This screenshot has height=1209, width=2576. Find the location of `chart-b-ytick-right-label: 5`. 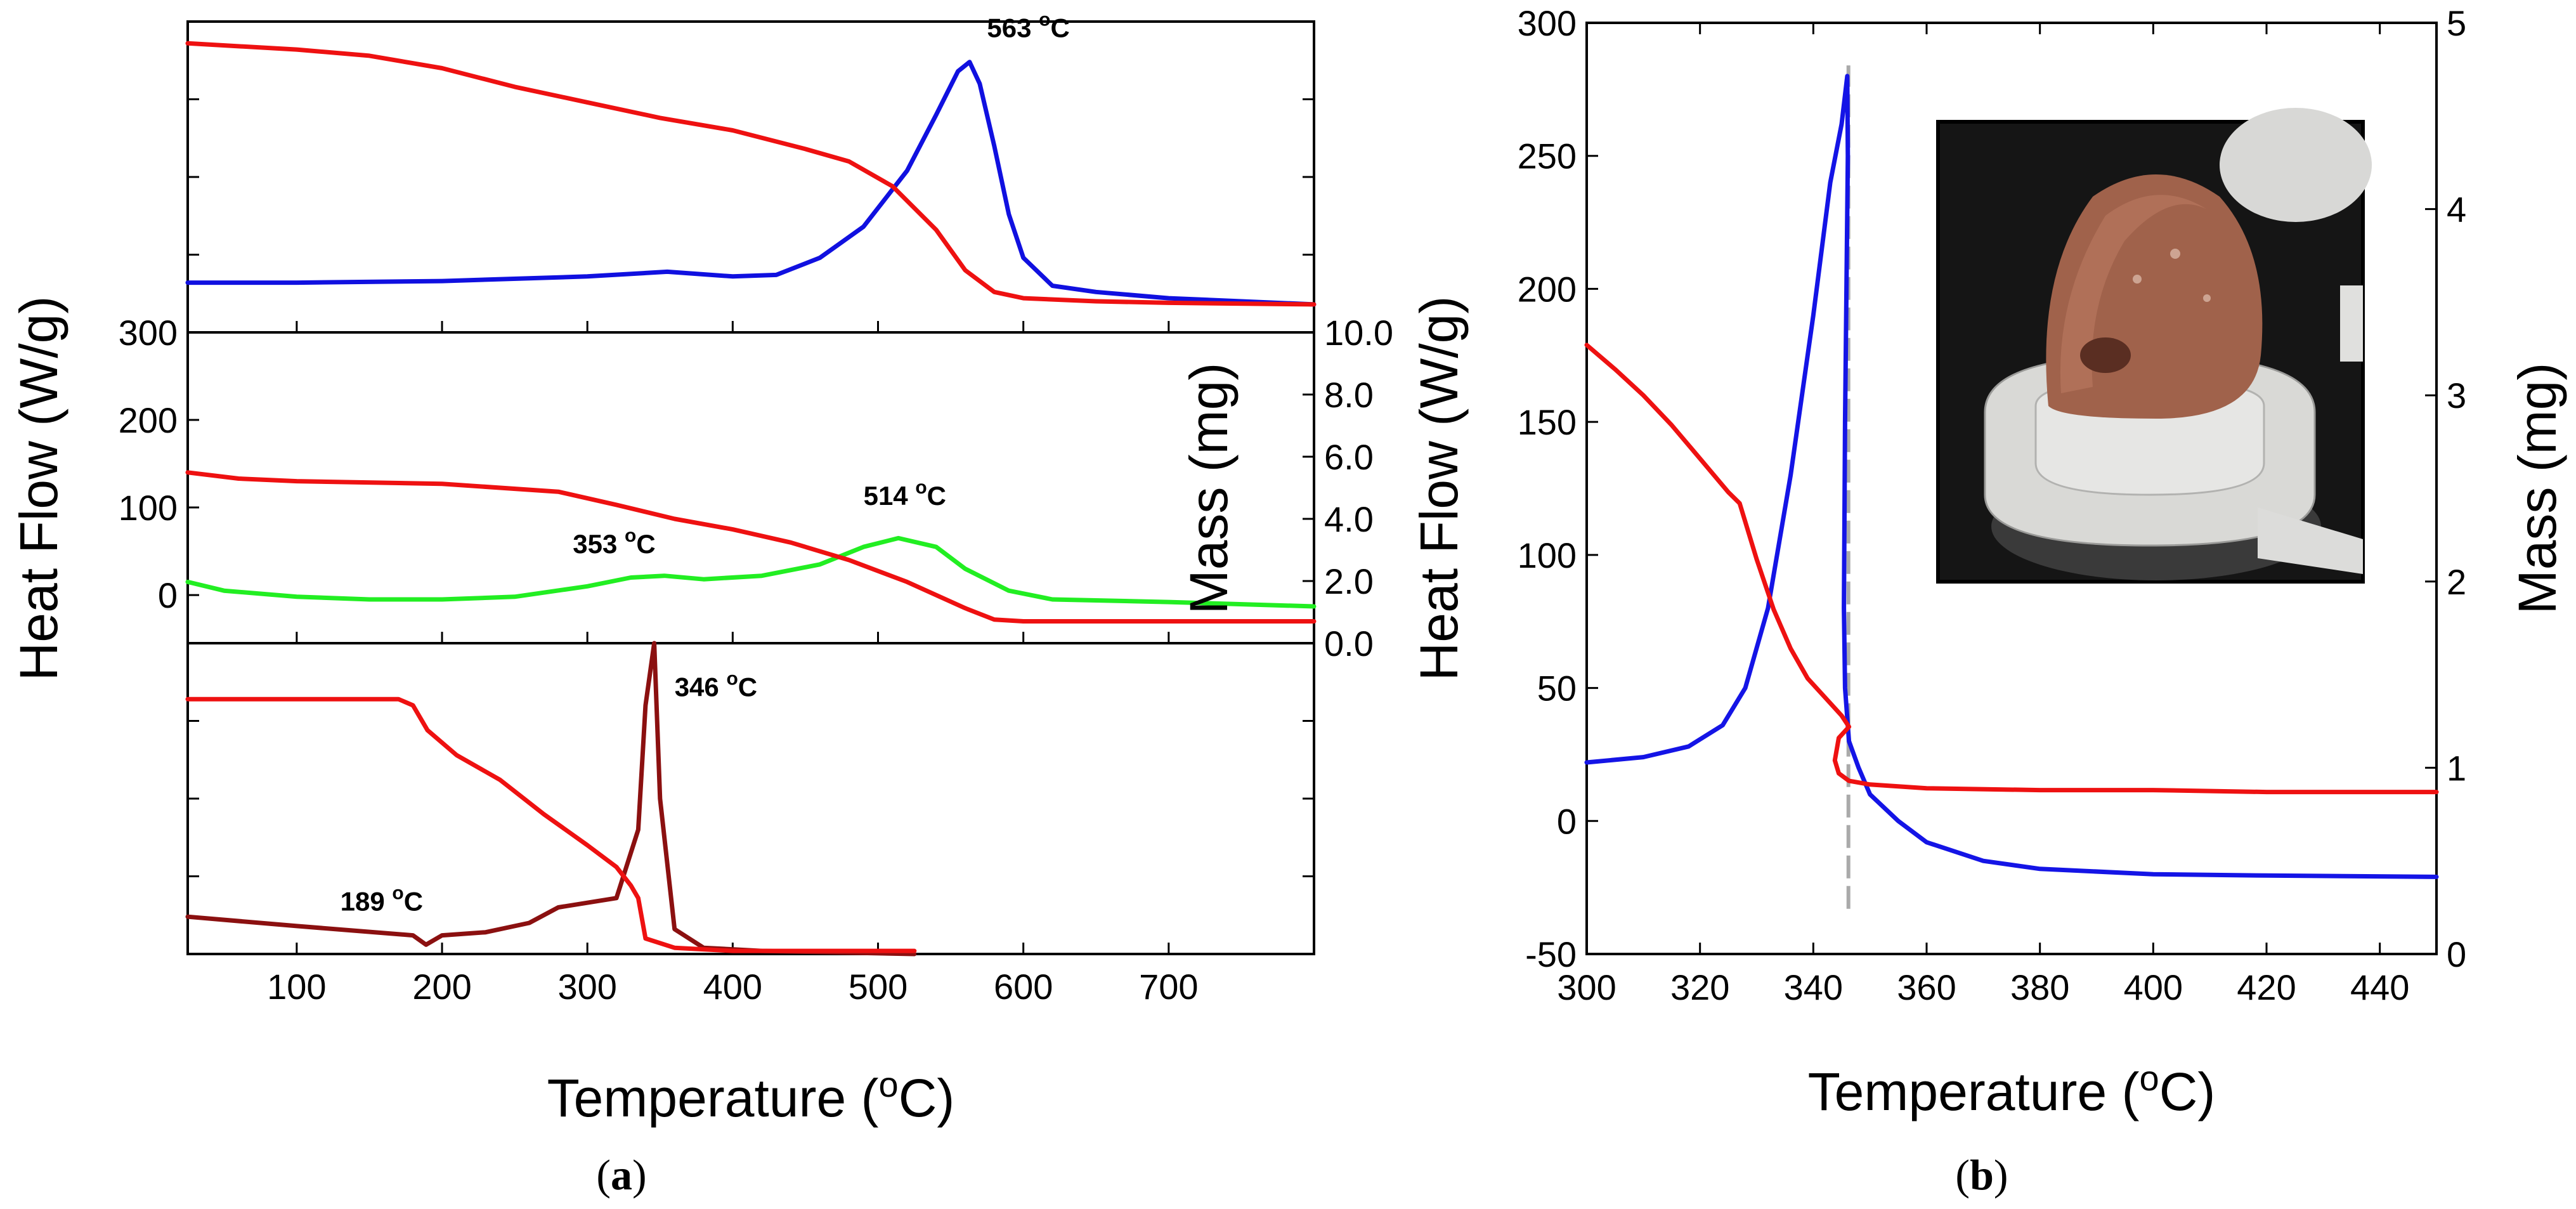

chart-b-ytick-right-label: 5 is located at coordinates (2456, 23).